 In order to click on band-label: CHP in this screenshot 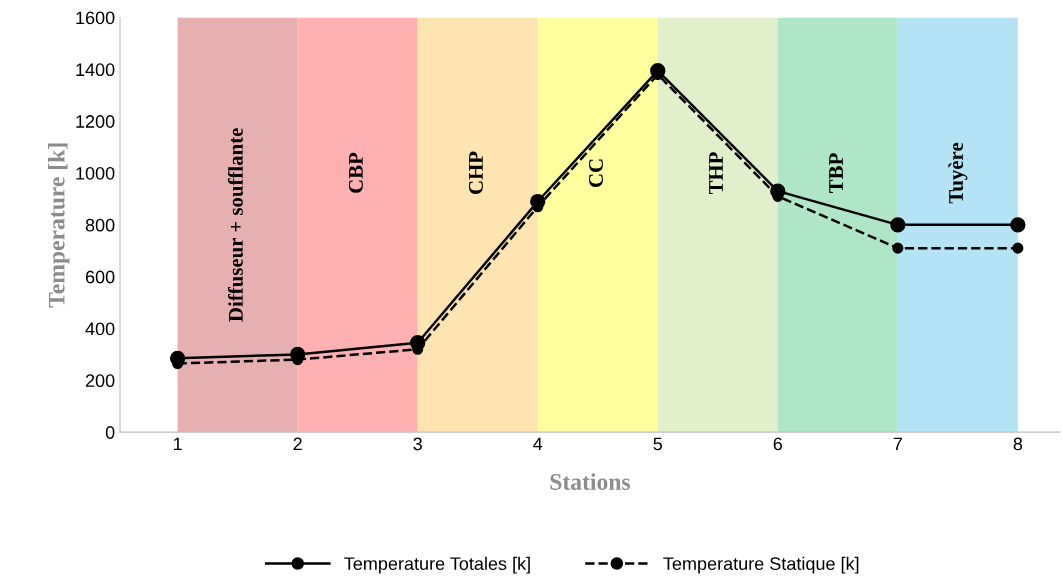, I will do `click(475, 172)`.